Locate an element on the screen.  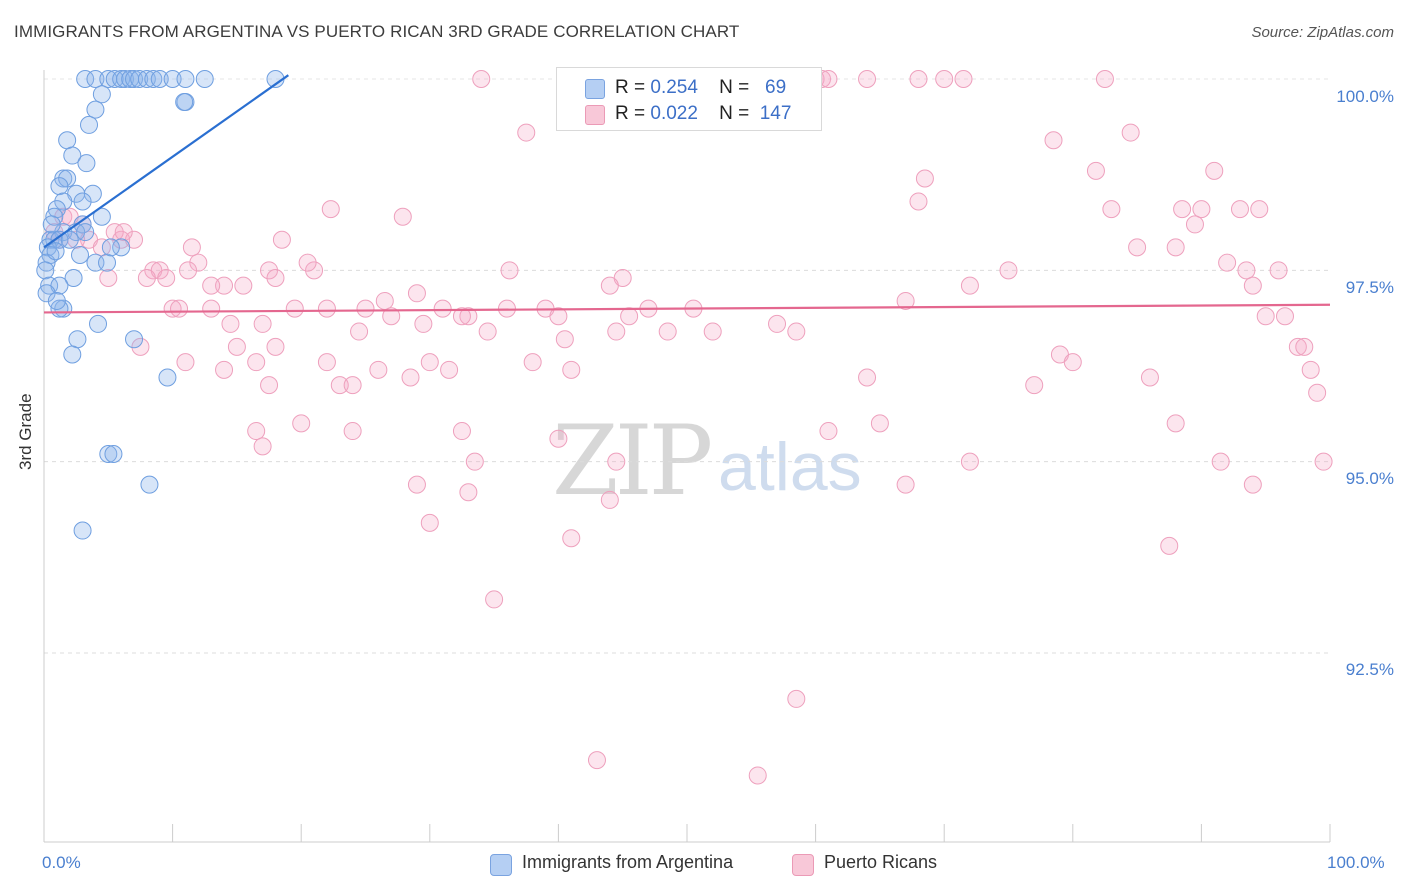
stats-legend: R = 0.254 N = 69 R = 0.022 N = 147 is located at coordinates (689, 99).